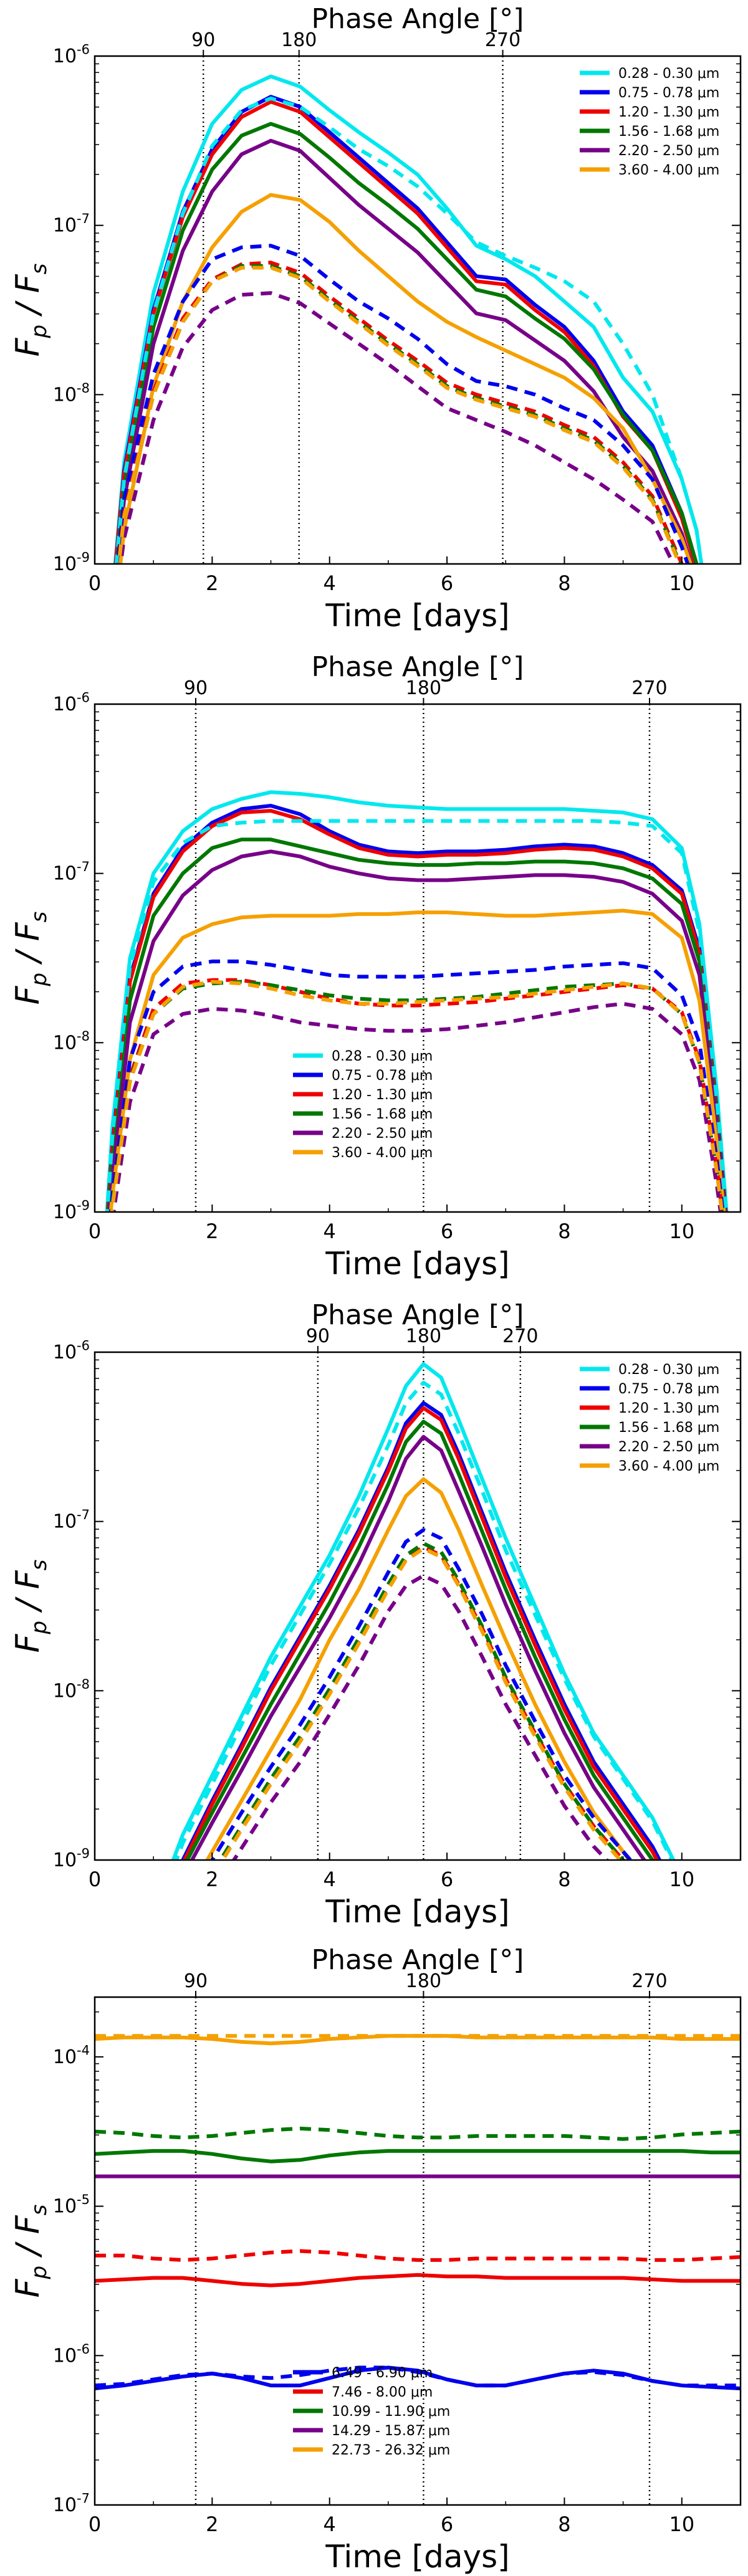  Describe the element at coordinates (382, 2373) in the screenshot. I see `legend-label: 6.49 - 6.90 μm` at that location.